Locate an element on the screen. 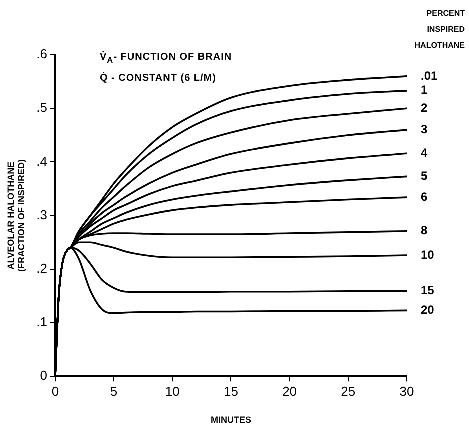  annotation: V̇$_{A}$- FUNCTION OF BRAIN is located at coordinates (166, 58).